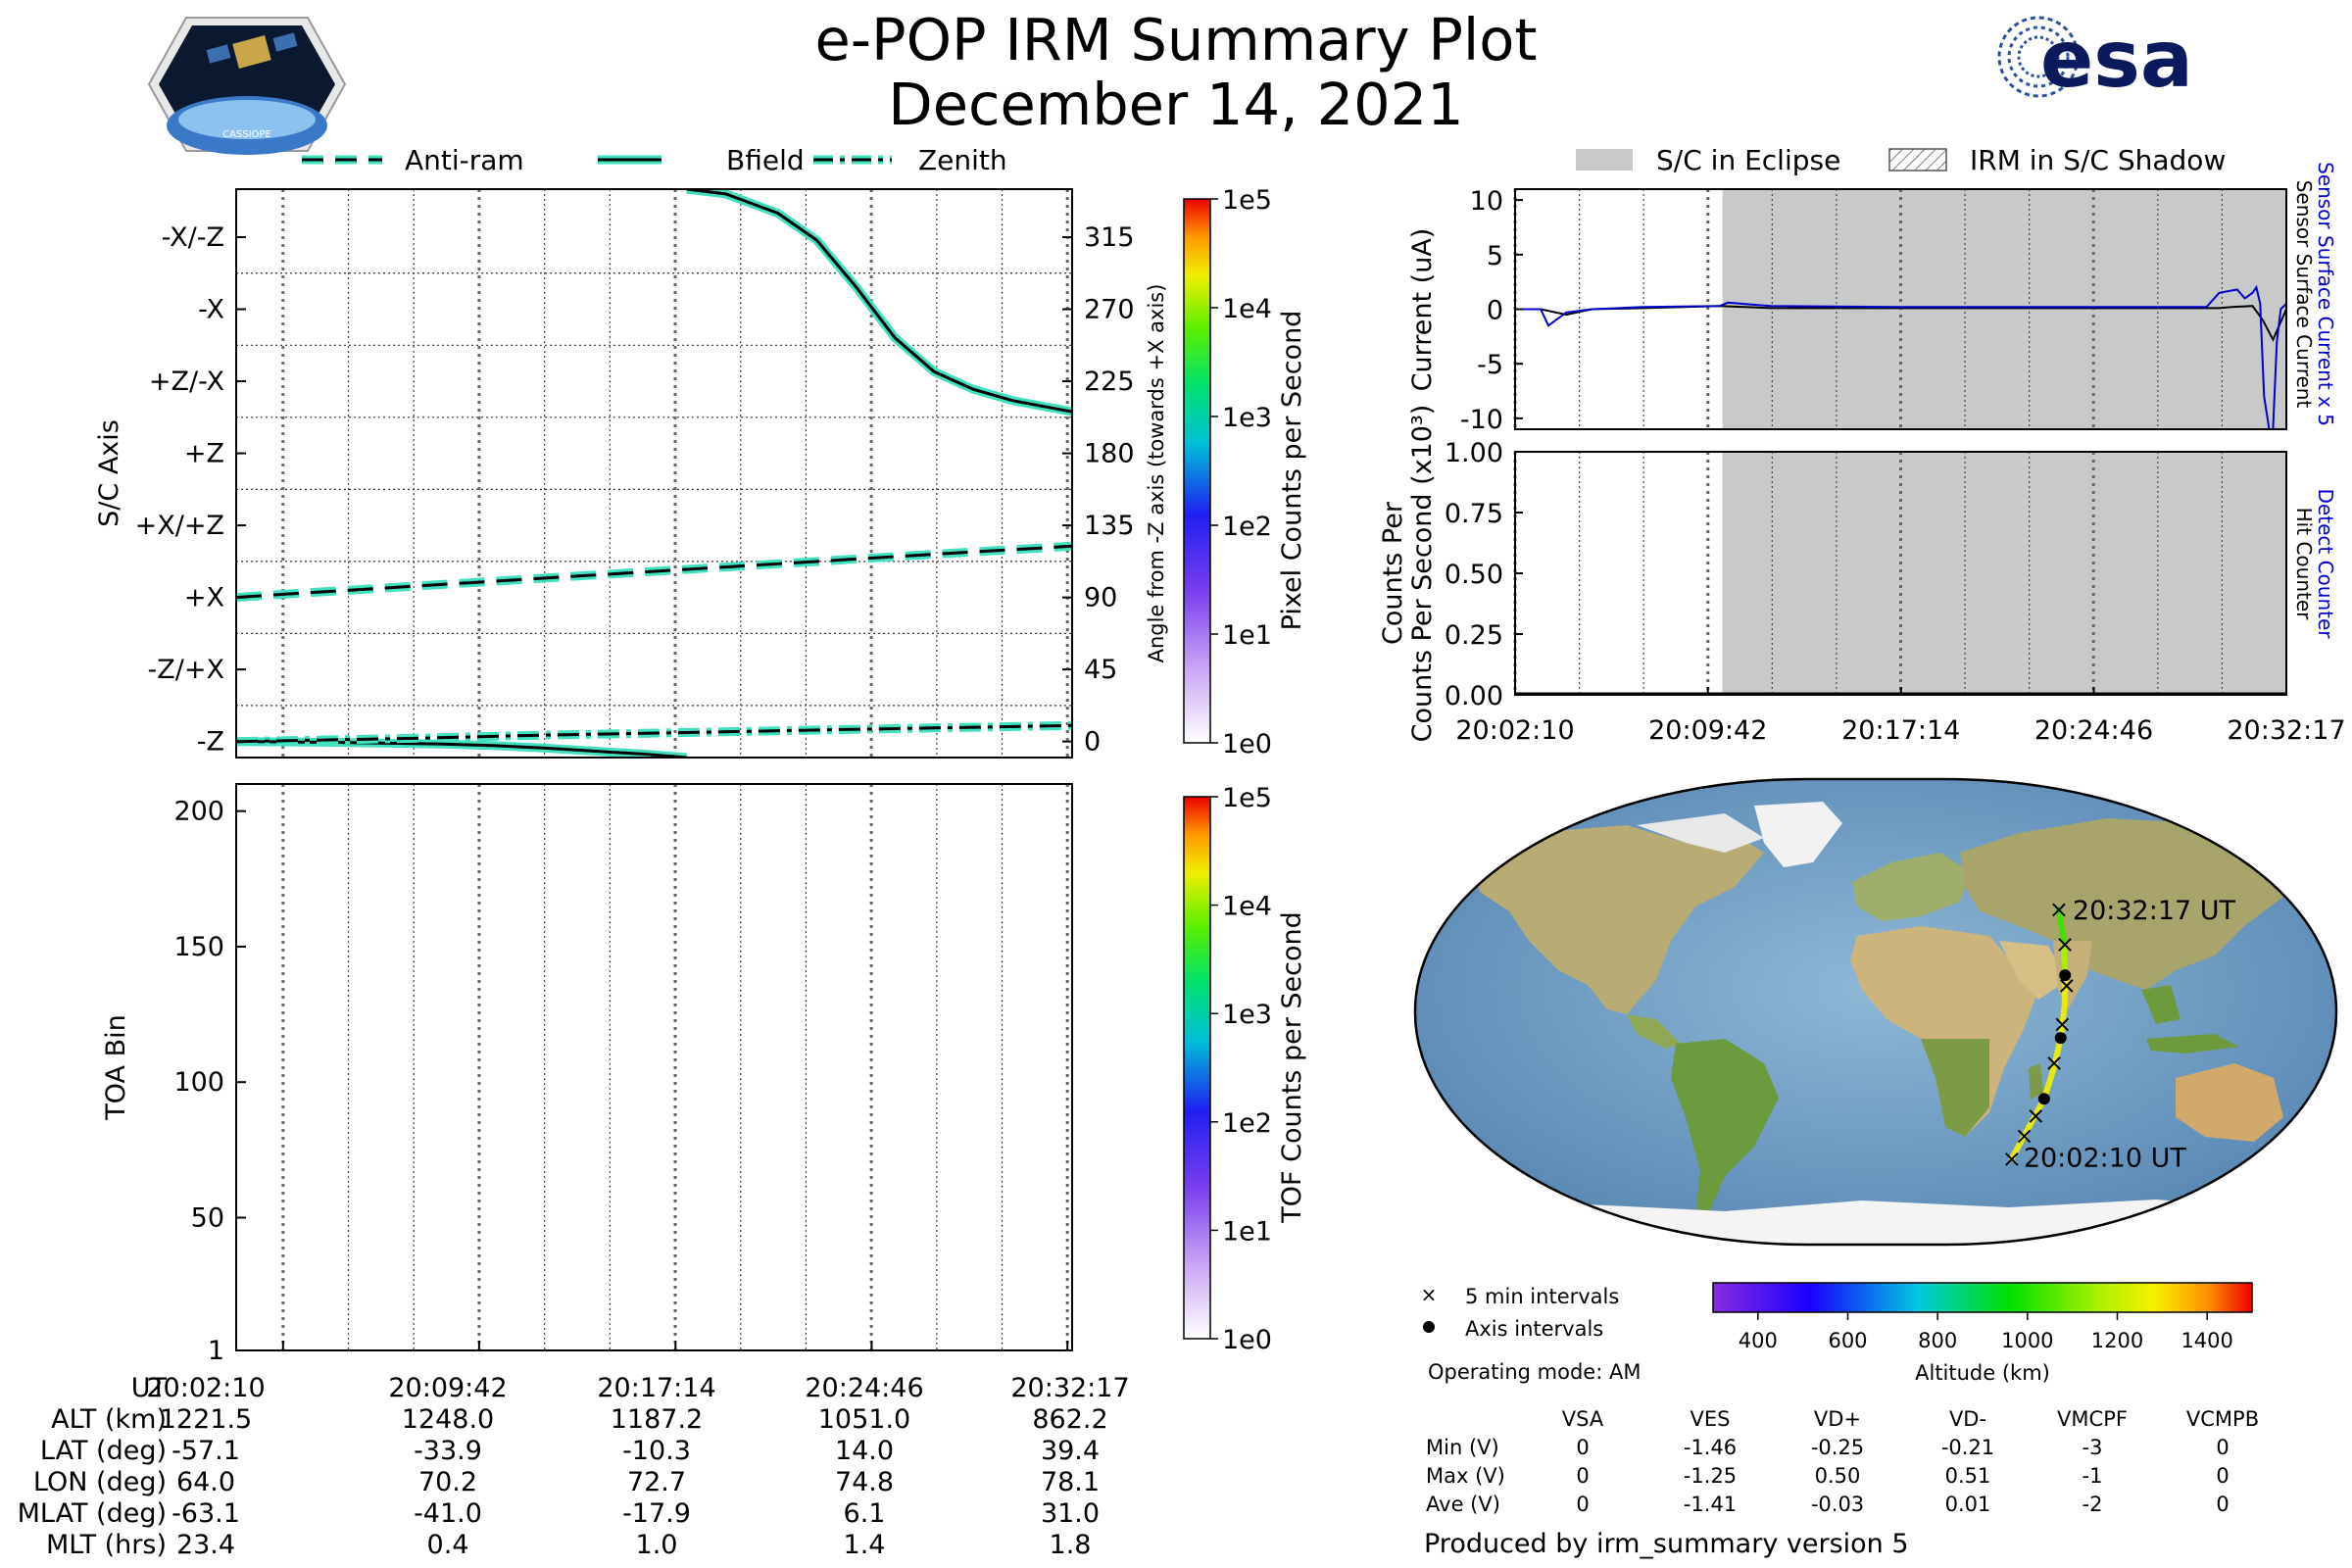  I want to click on ephemeris-cell: 72.7, so click(656, 1482).